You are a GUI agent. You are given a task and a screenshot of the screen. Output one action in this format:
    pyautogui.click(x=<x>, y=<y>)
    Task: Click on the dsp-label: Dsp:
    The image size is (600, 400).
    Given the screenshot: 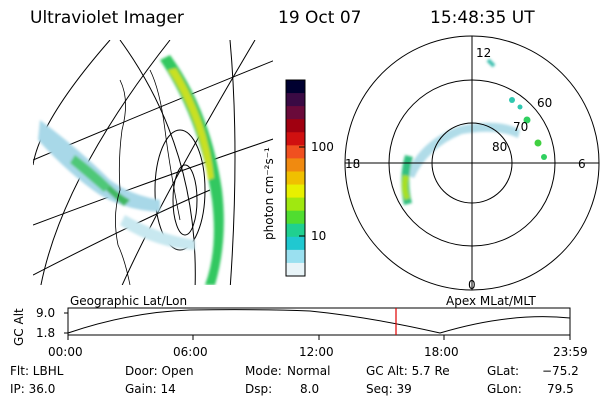 What is the action you would take?
    pyautogui.click(x=259, y=389)
    